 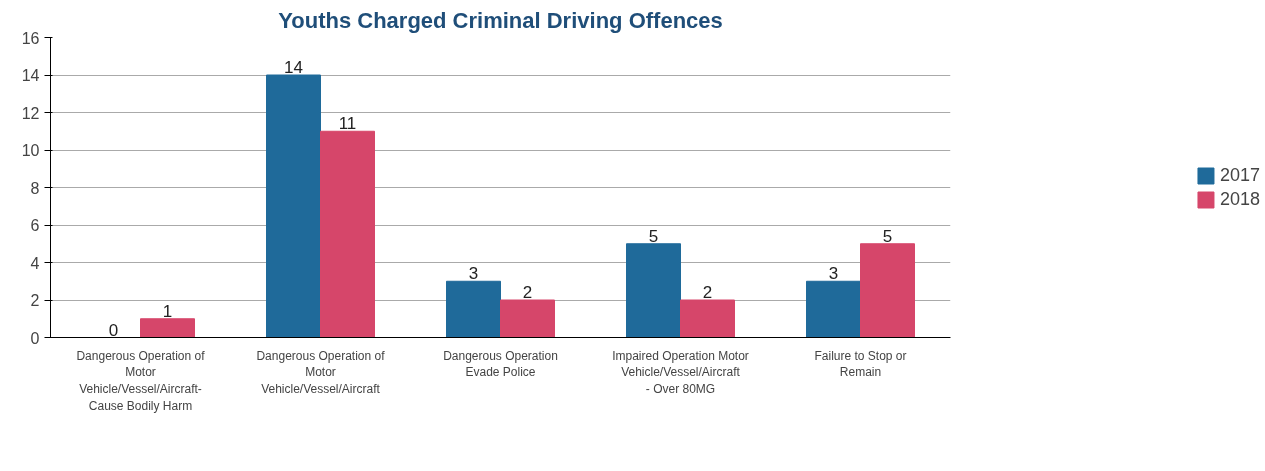 What do you see at coordinates (35, 338) in the screenshot?
I see `y-tick-label: 0` at bounding box center [35, 338].